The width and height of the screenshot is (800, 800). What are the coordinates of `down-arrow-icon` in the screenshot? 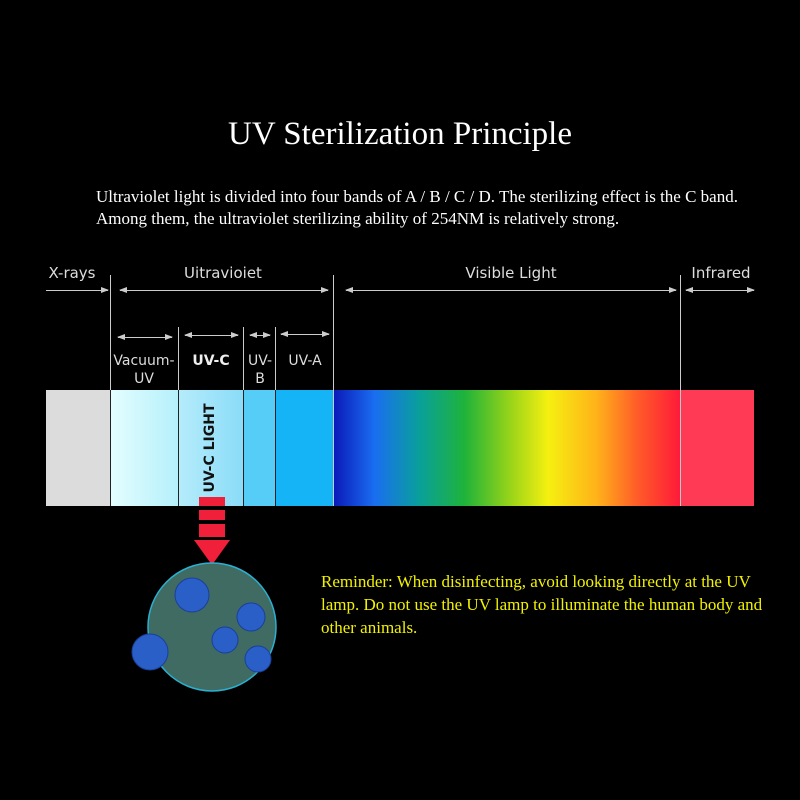 It's located at (212, 552).